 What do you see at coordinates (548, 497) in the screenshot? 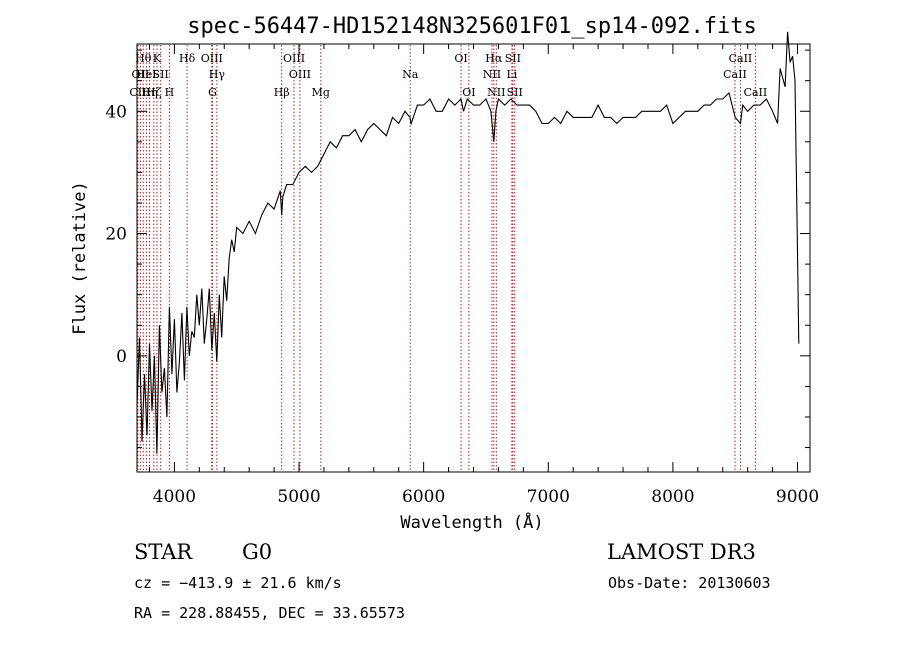
I see `x-tick-label-3: 7000` at bounding box center [548, 497].